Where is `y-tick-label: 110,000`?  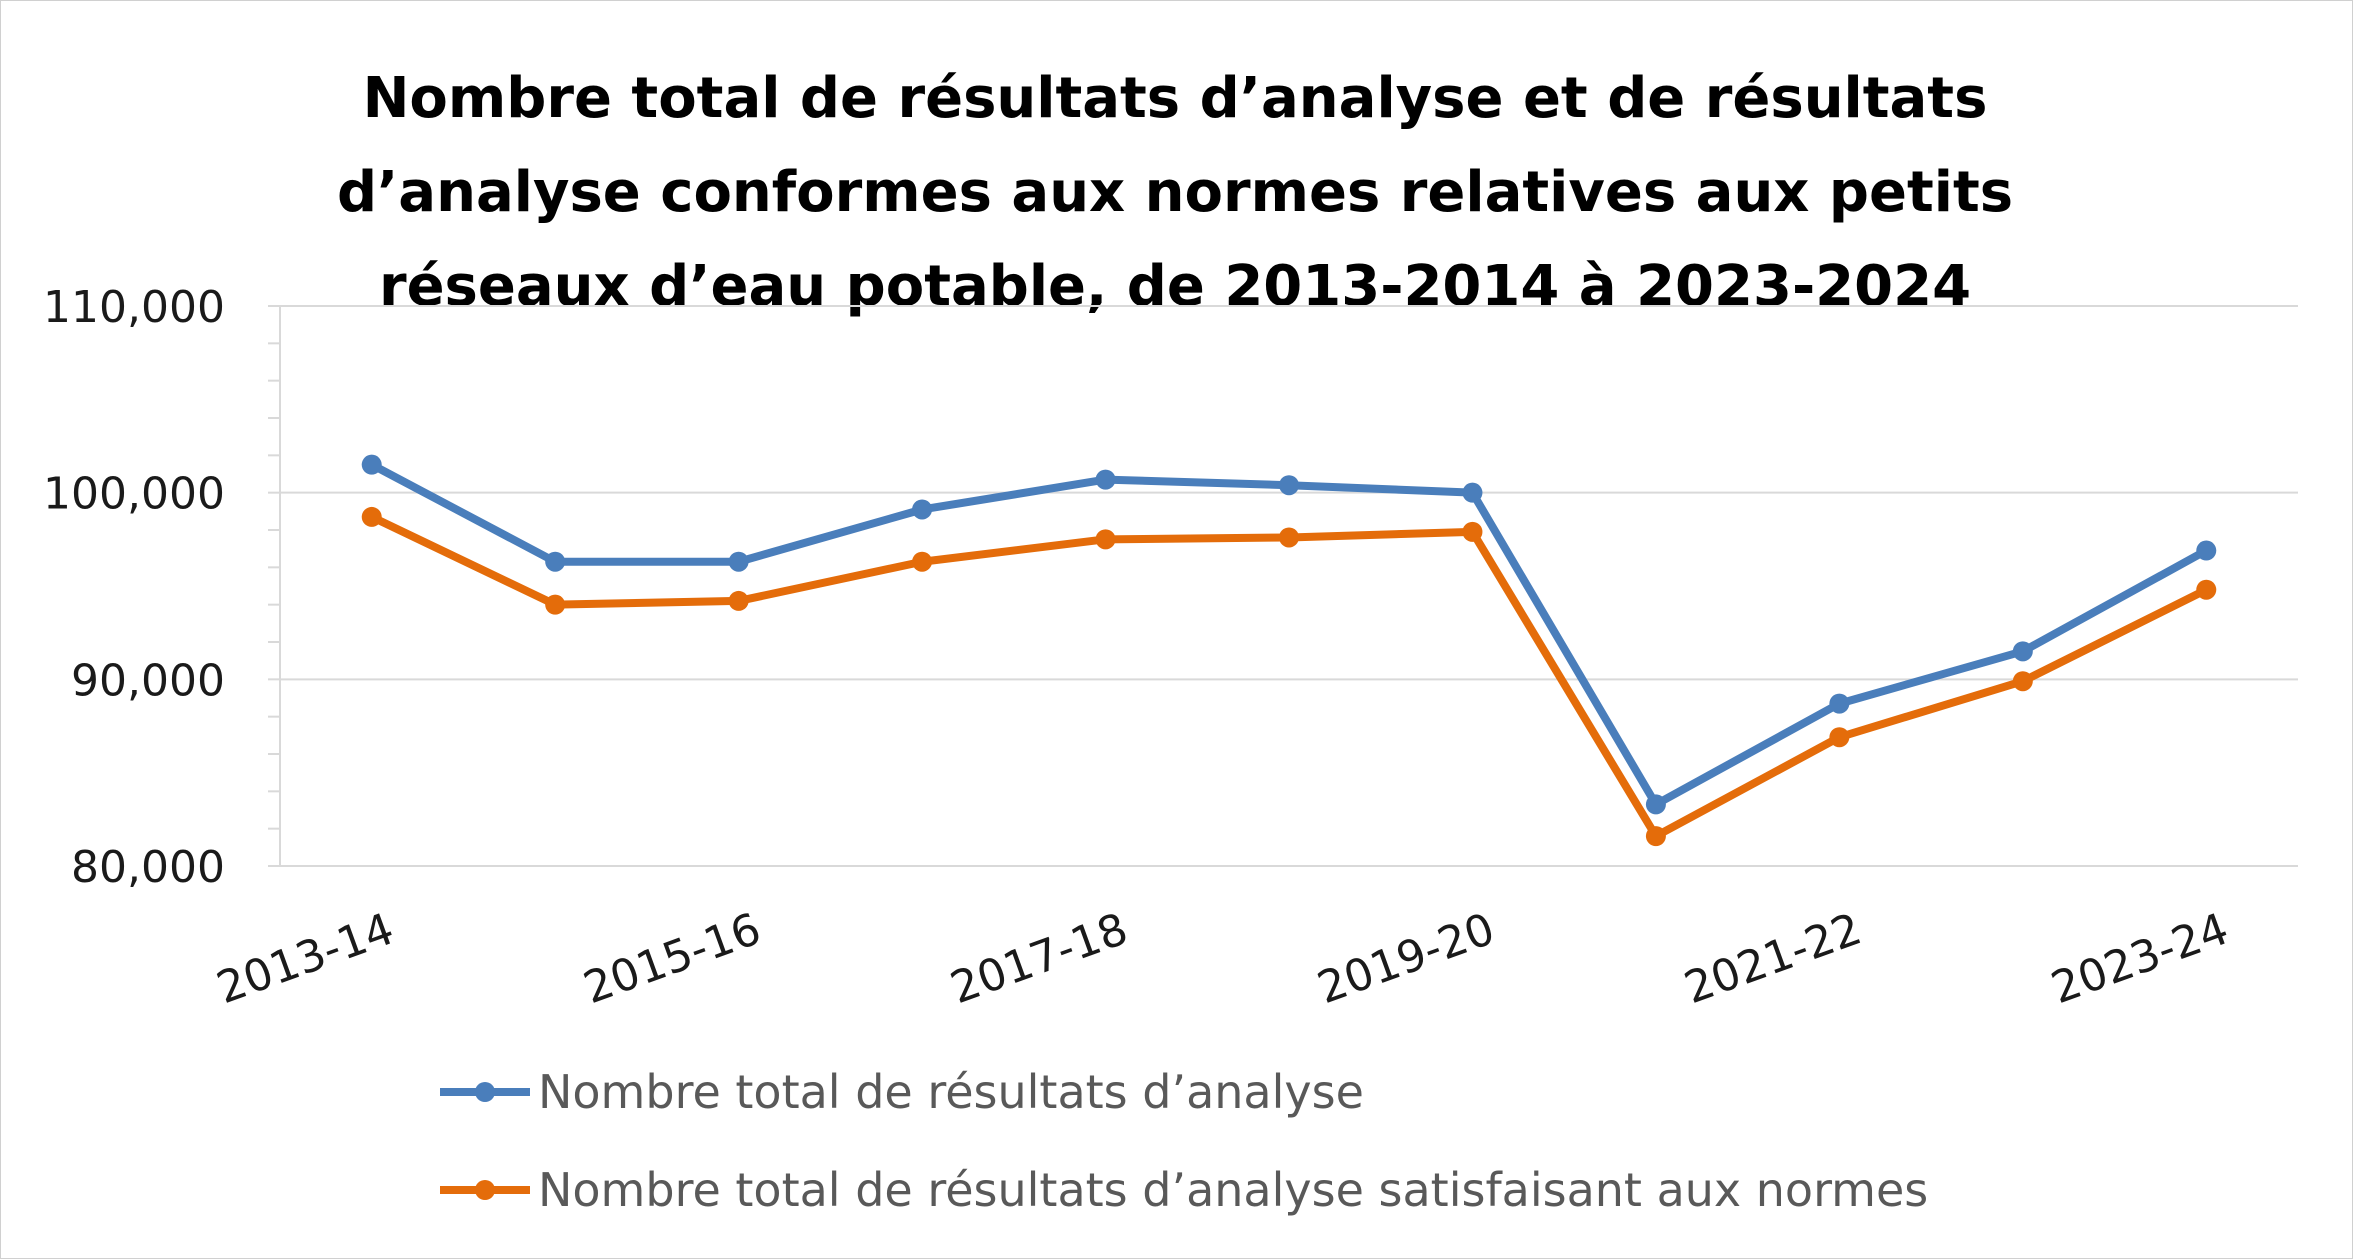
y-tick-label: 110,000 is located at coordinates (134, 307).